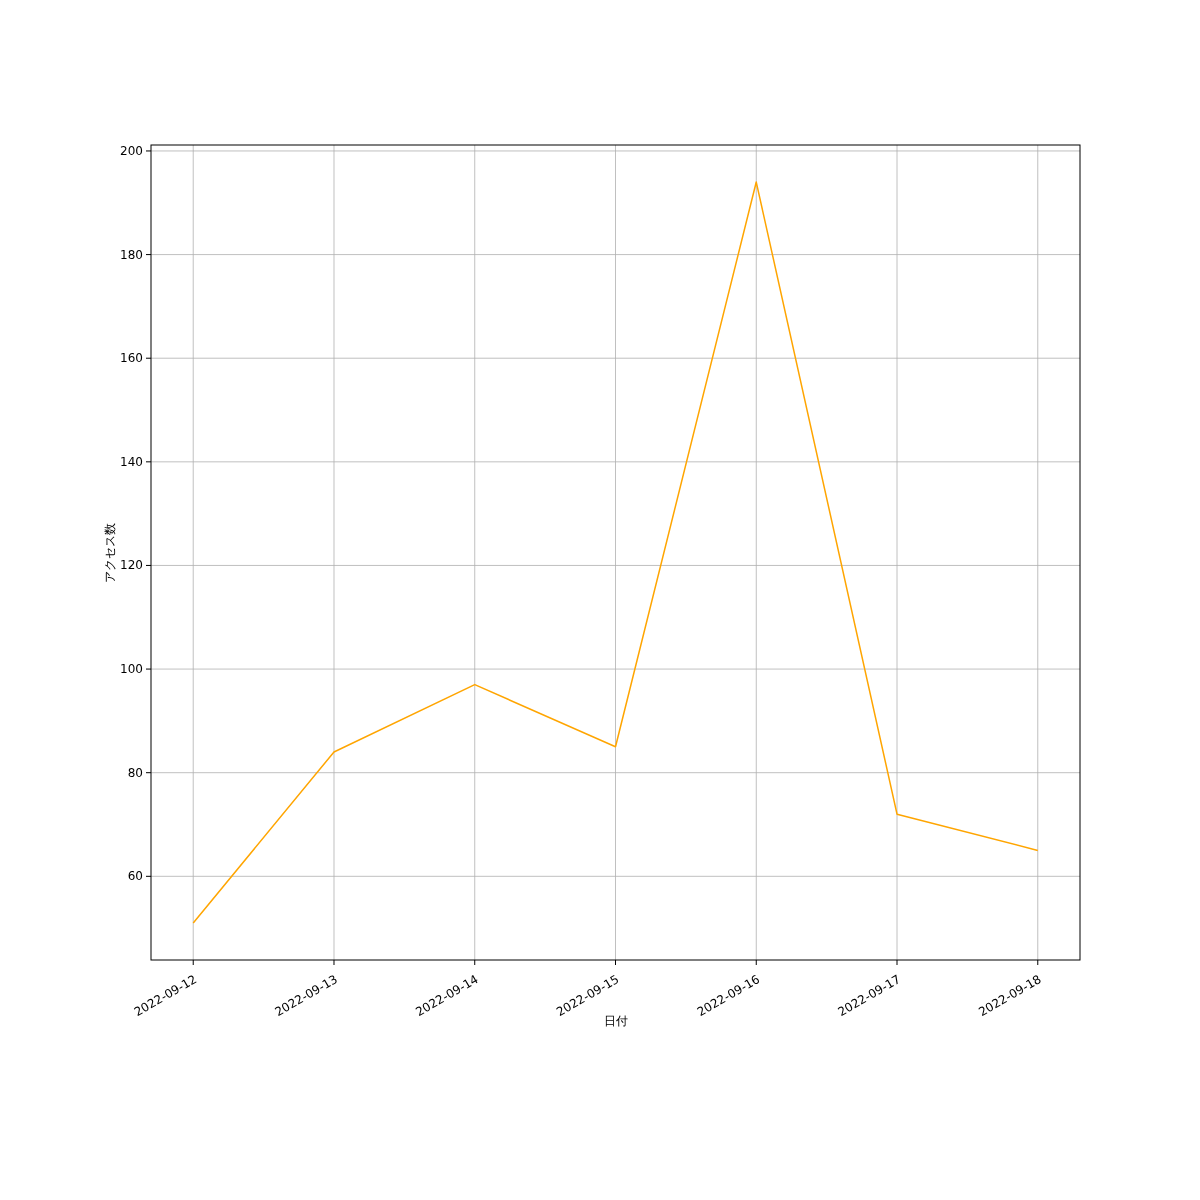 The height and width of the screenshot is (1200, 1200). What do you see at coordinates (131, 254) in the screenshot?
I see `y-tick-label: 180` at bounding box center [131, 254].